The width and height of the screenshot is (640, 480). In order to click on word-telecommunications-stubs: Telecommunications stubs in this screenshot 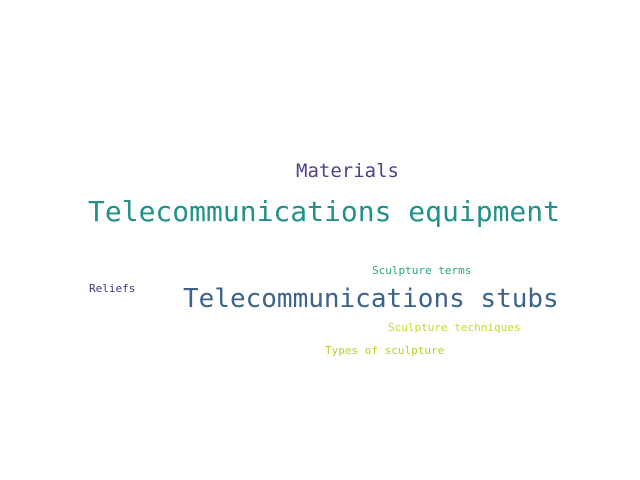, I will do `click(371, 299)`.